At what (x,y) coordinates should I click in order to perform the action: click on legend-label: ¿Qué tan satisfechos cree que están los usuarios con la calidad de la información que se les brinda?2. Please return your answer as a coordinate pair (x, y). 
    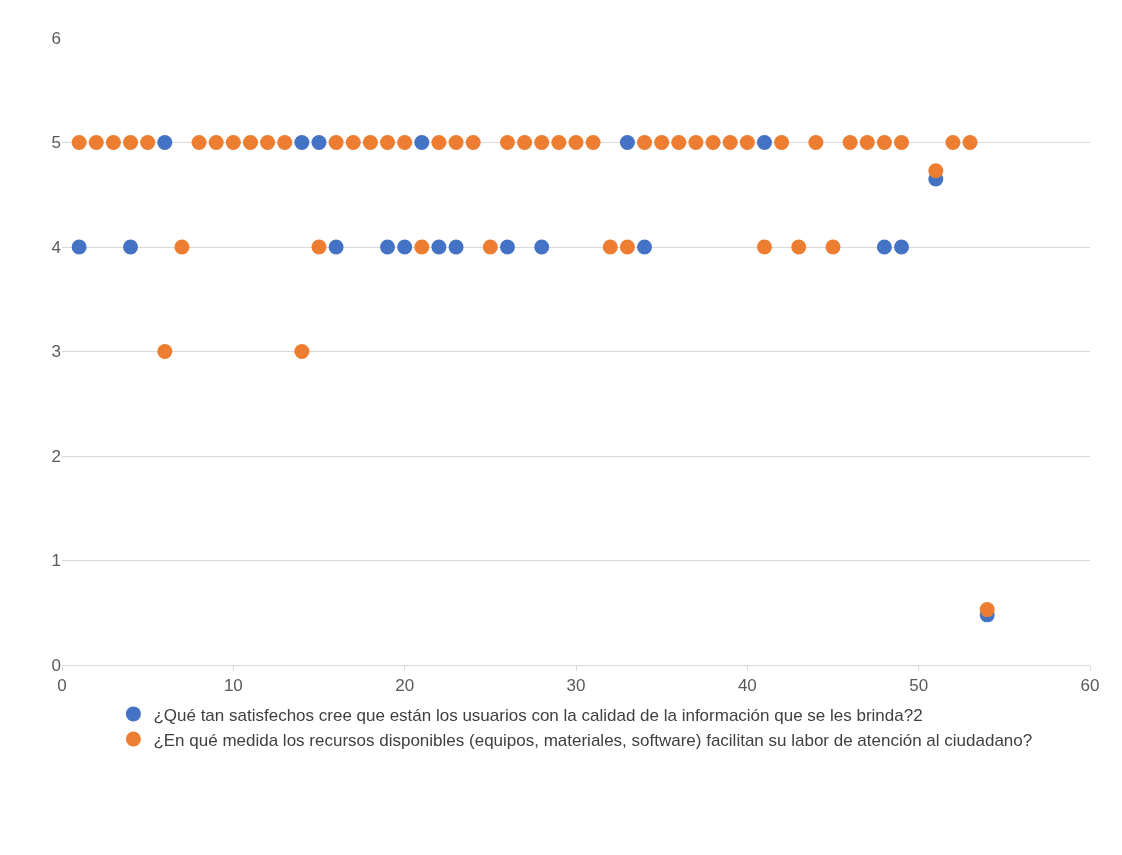
    Looking at the image, I should click on (538, 715).